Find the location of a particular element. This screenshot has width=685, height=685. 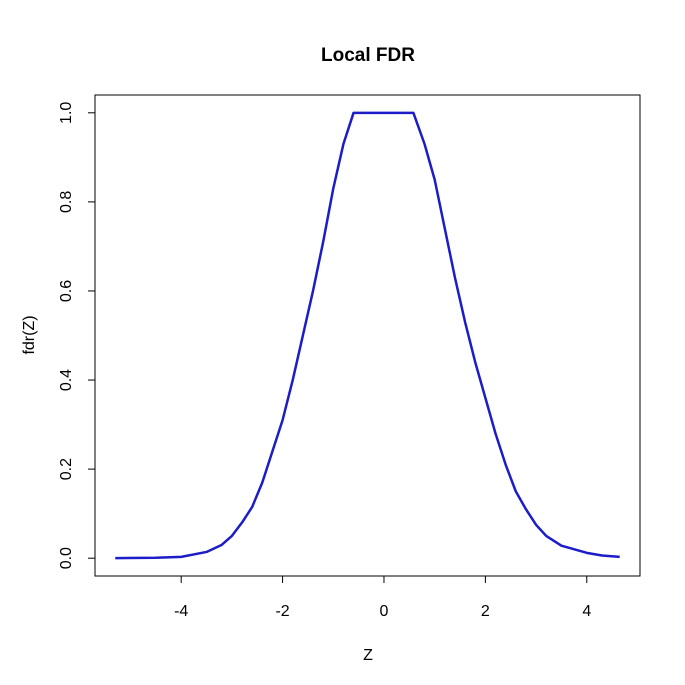

y-tick-label: 0.0 is located at coordinates (66, 558).